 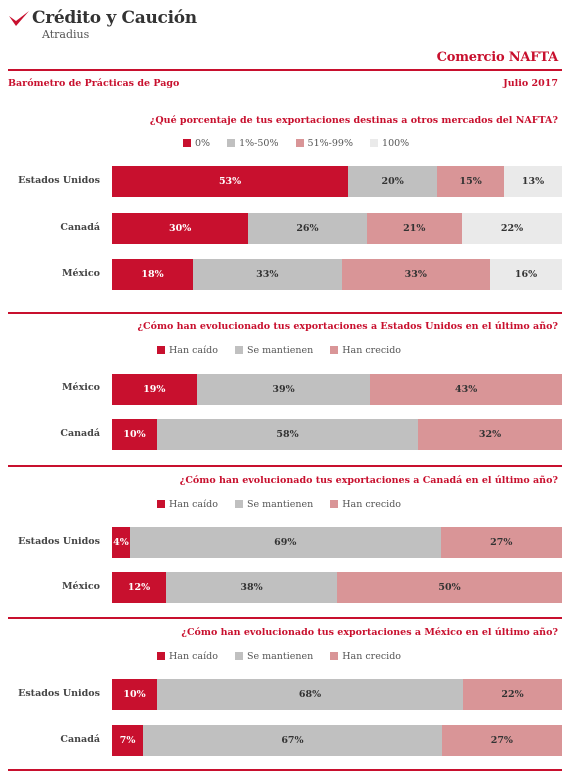 I want to click on chart-4-legend: Han caído Se mantienen Han crecido, so click(x=286, y=656).